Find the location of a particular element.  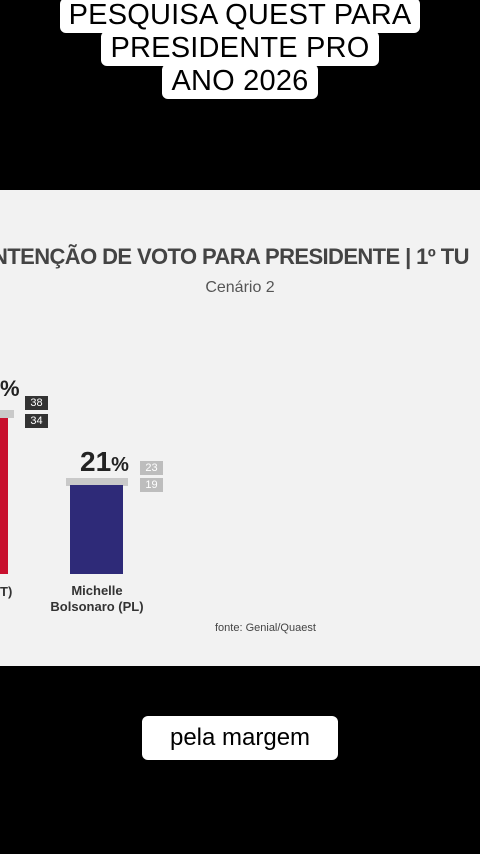

caption-line-3: ANO 2026 is located at coordinates (240, 81).